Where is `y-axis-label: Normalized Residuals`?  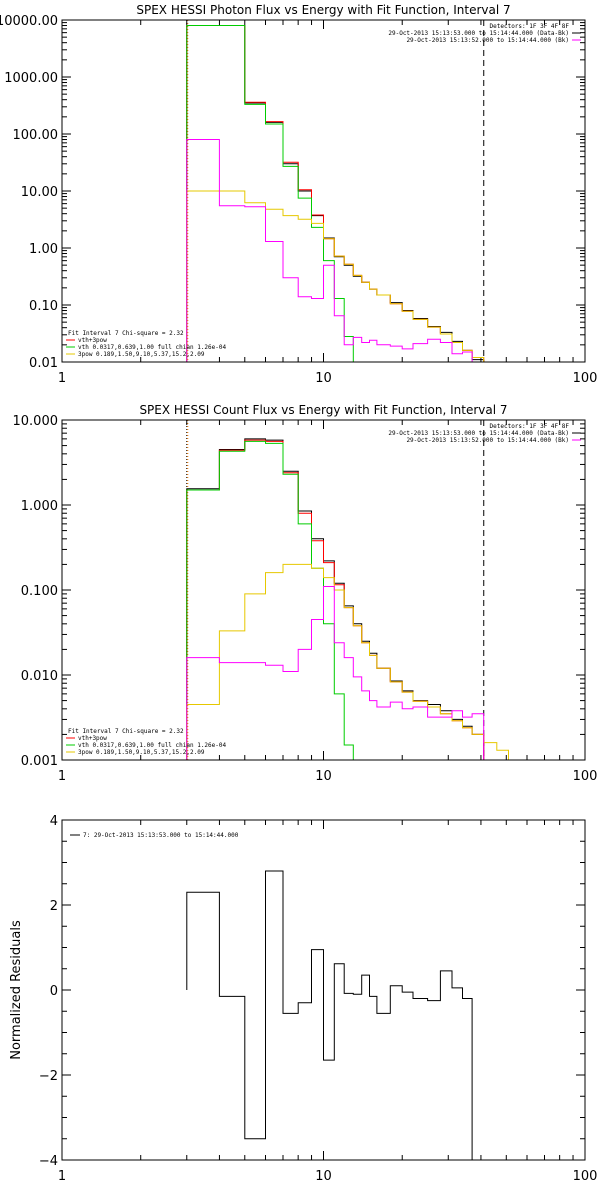 y-axis-label: Normalized Residuals is located at coordinates (16, 990).